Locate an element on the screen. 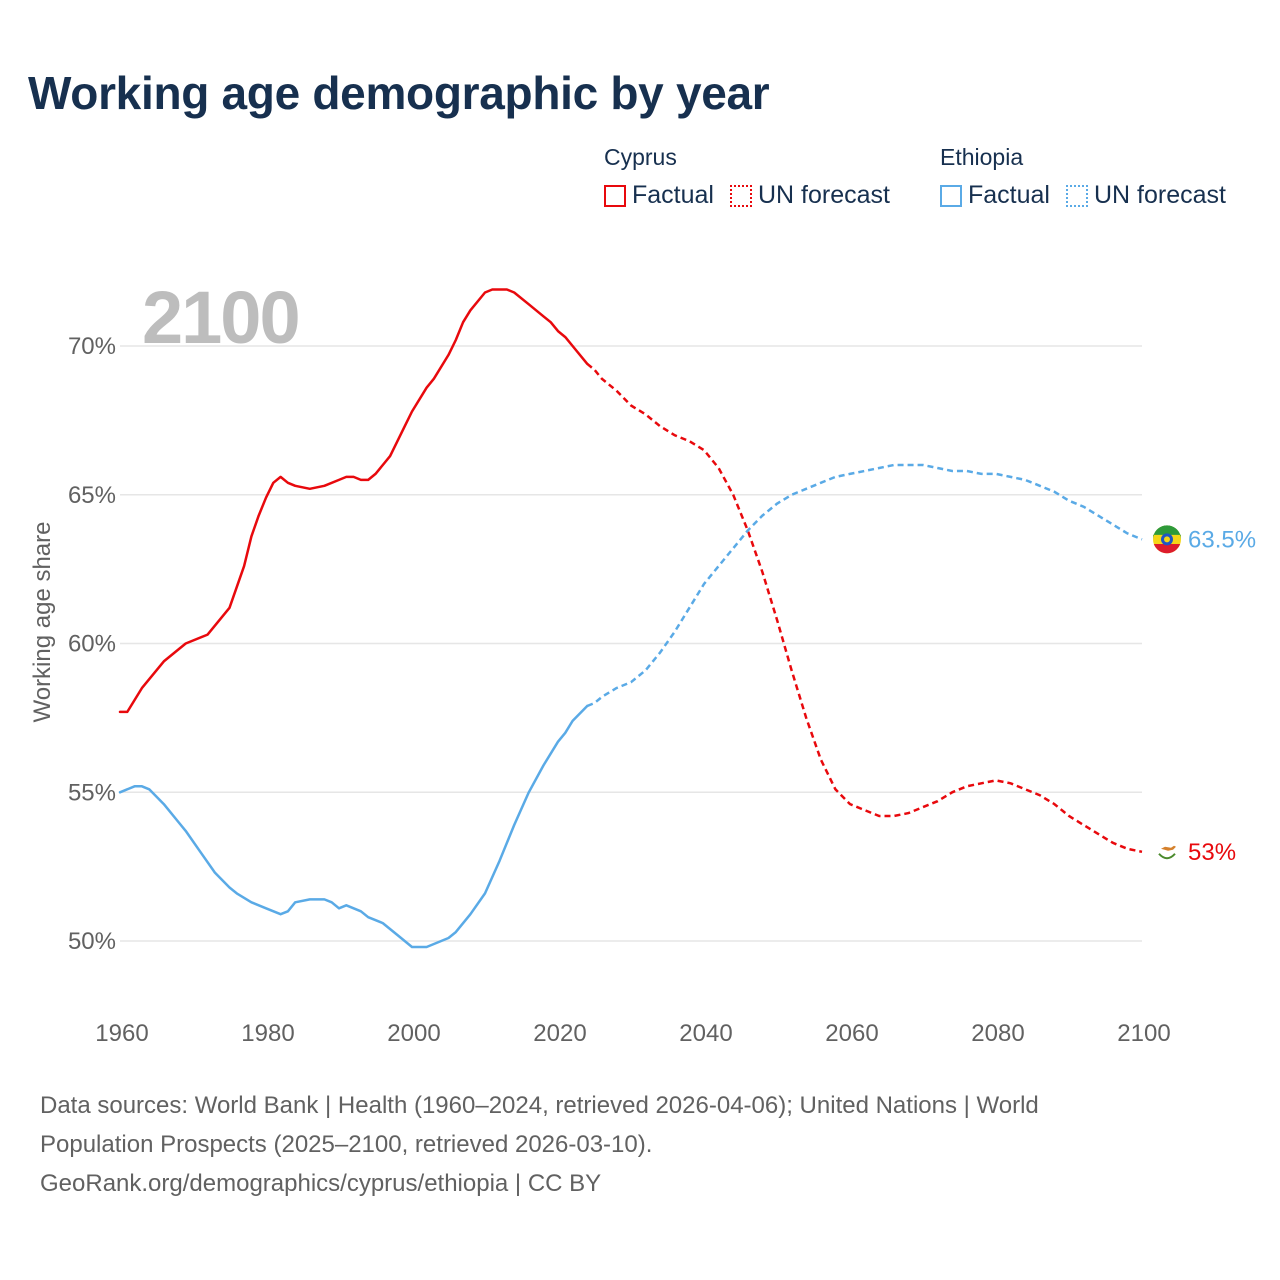 The width and height of the screenshot is (1280, 1280). y-tick-label: 60% is located at coordinates (92, 644).